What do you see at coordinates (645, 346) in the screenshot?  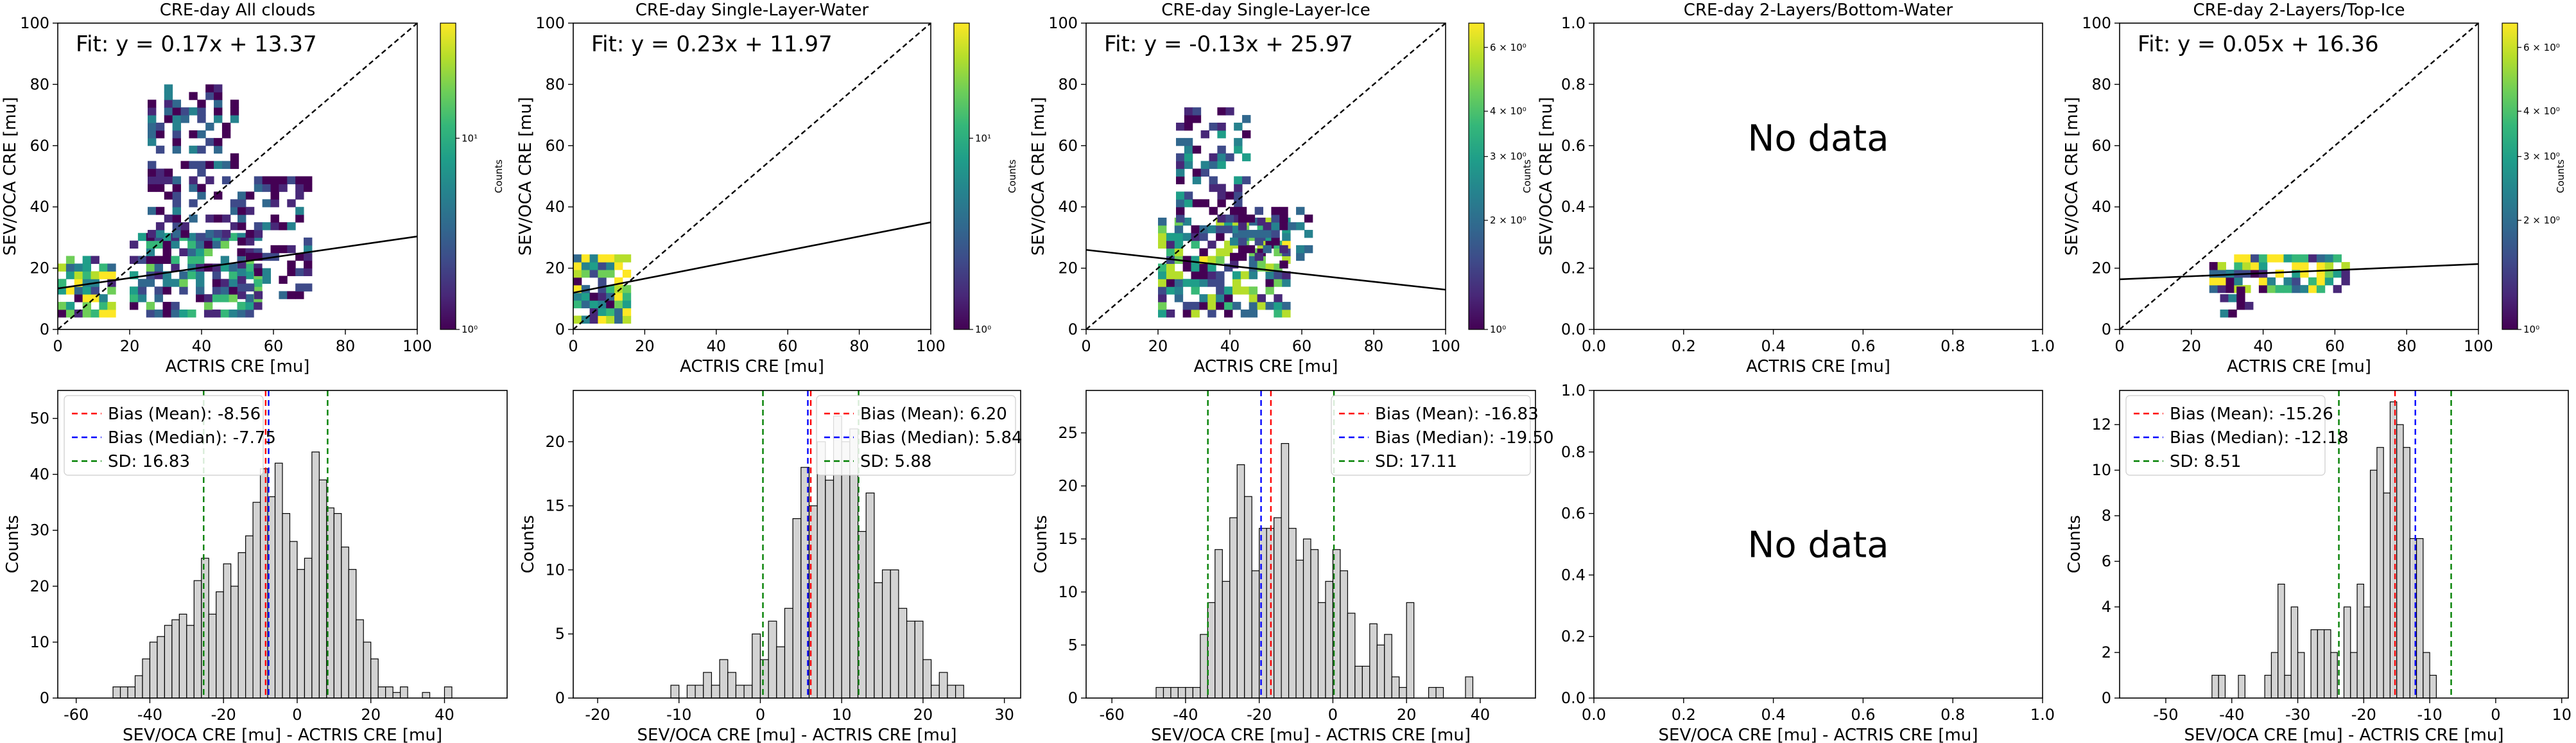 I see `x-tick-label: 20` at bounding box center [645, 346].